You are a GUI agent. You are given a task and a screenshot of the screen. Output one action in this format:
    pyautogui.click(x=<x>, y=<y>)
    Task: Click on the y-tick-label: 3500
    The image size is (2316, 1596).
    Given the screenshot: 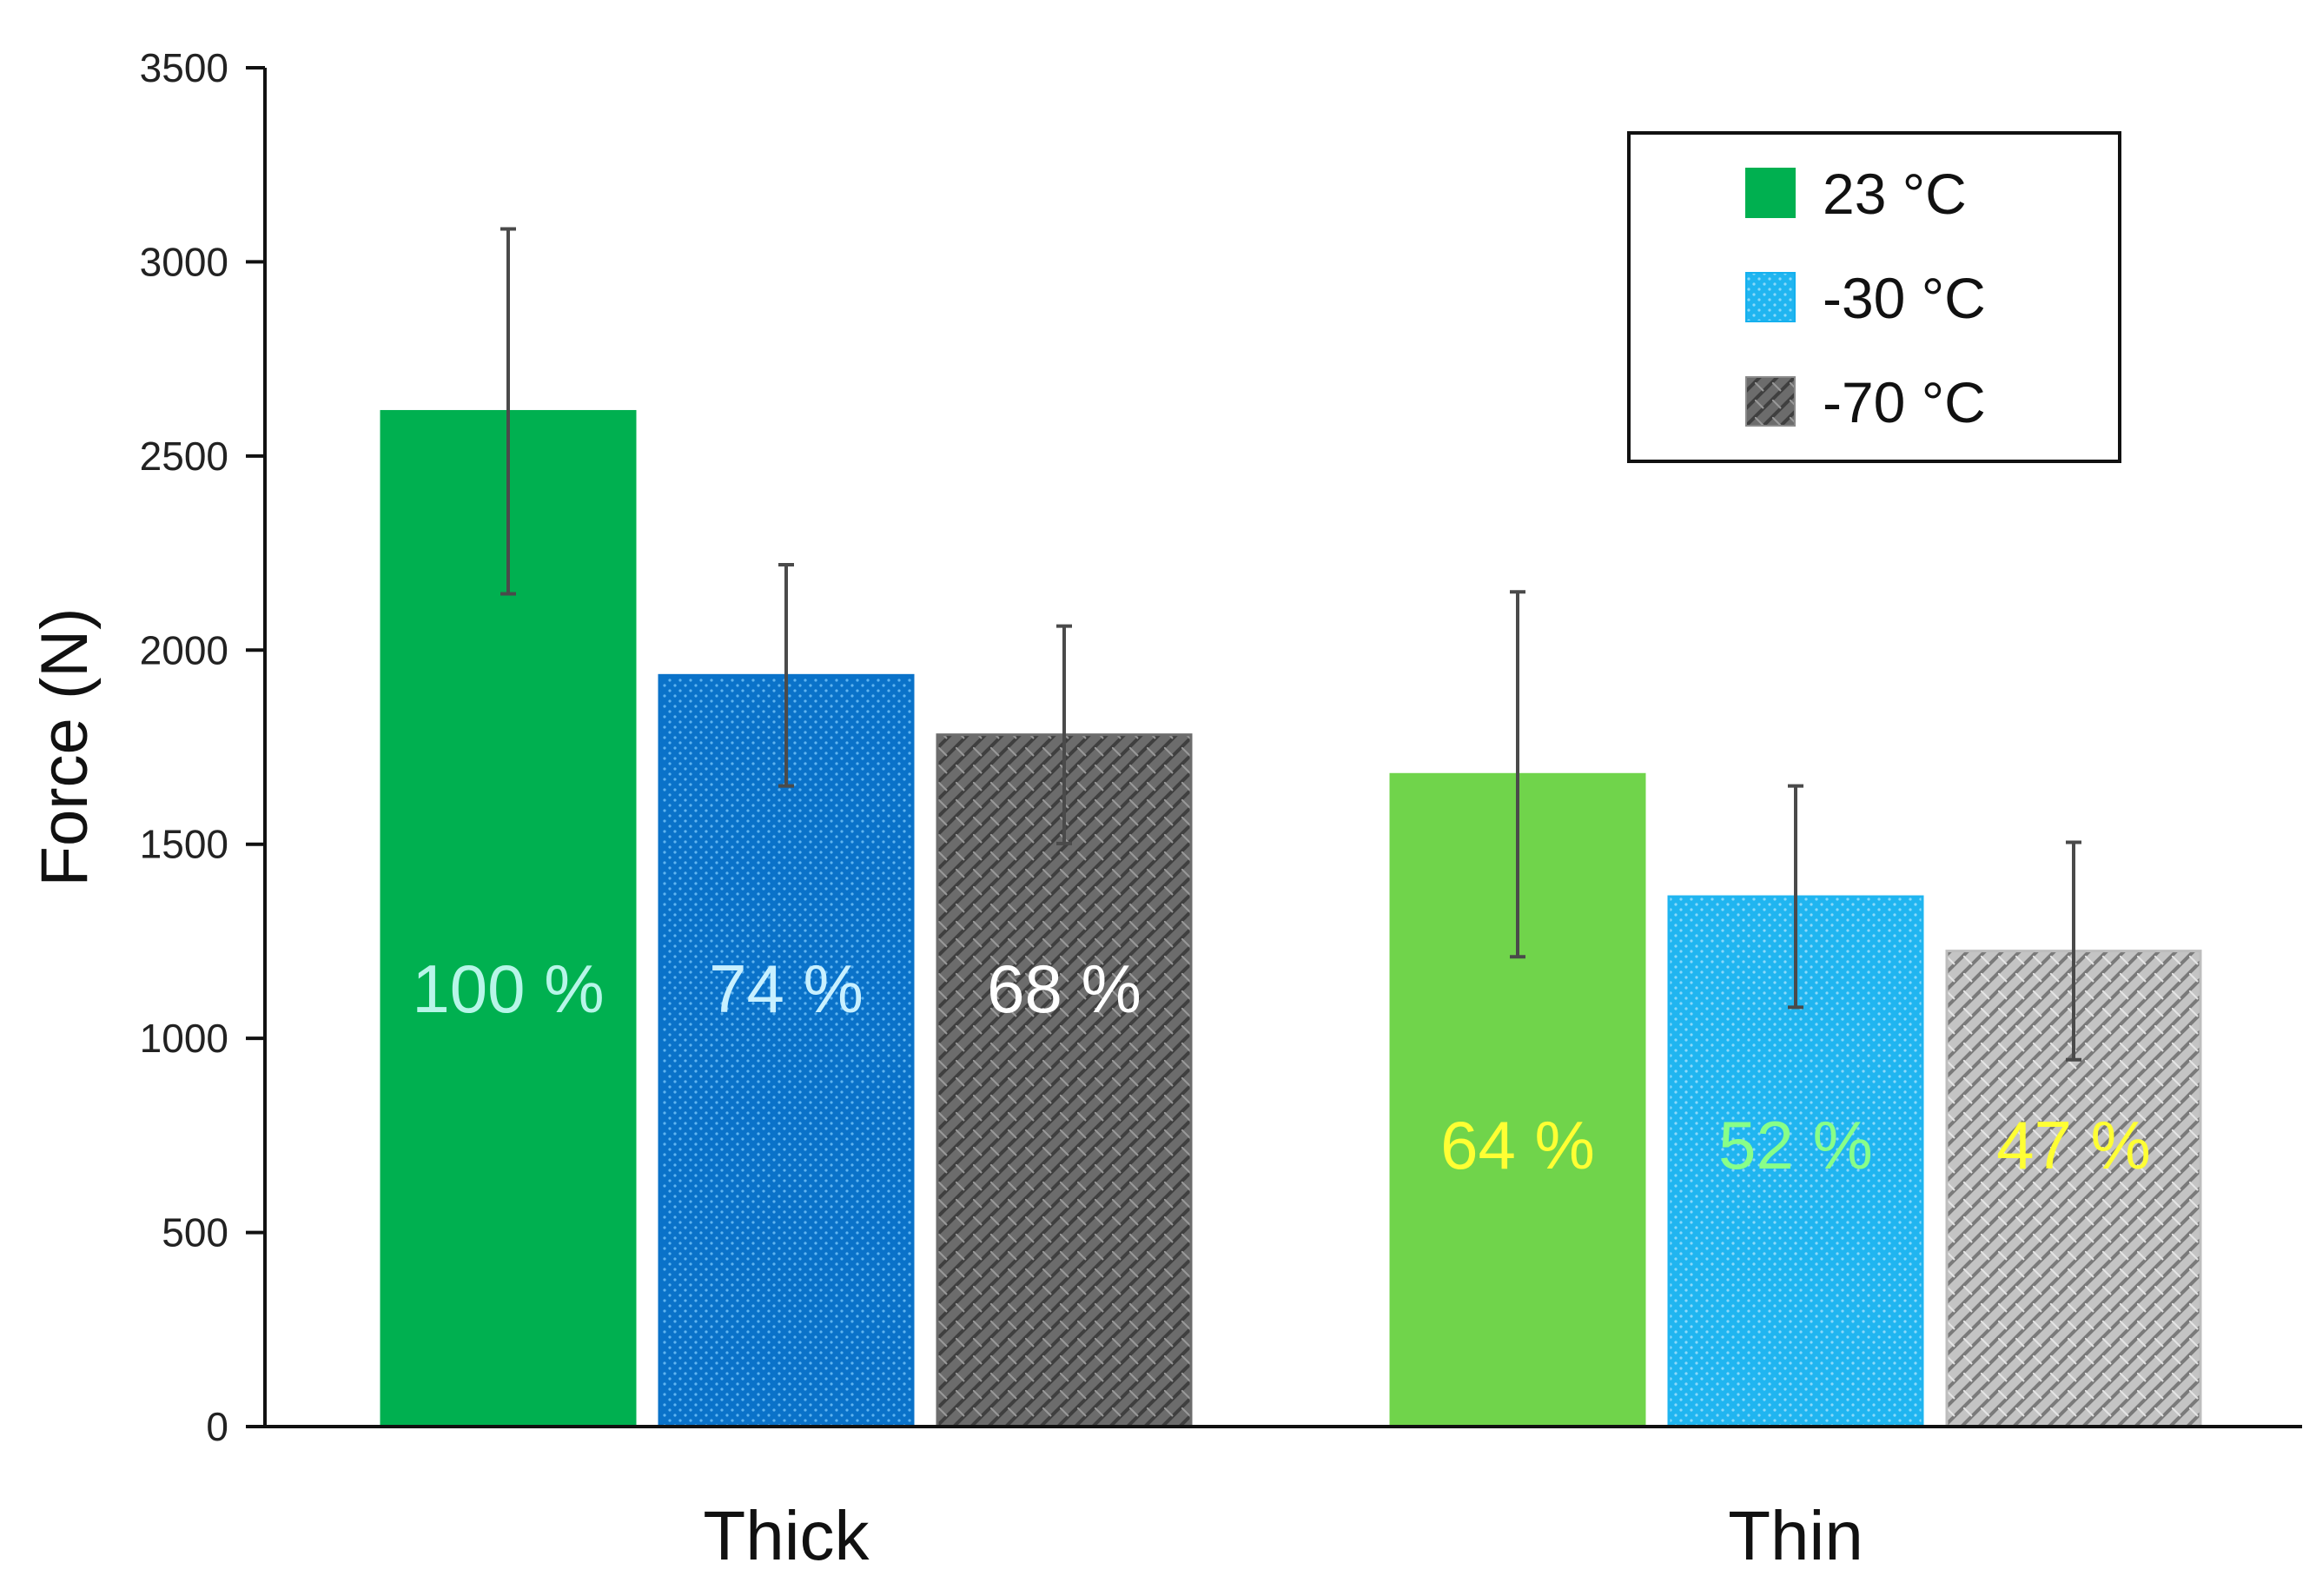 What is the action you would take?
    pyautogui.click(x=184, y=67)
    